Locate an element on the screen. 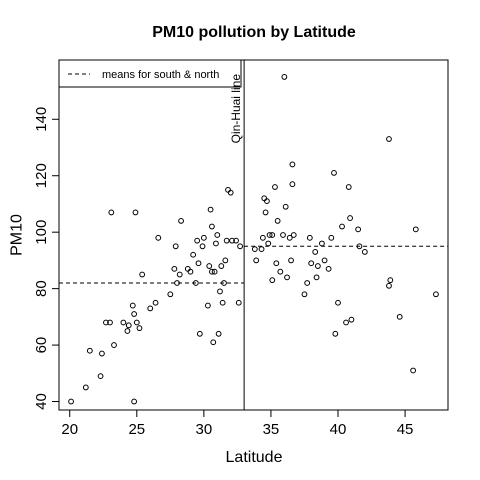 The image size is (480, 480). x-tick-label: 45 is located at coordinates (405, 429).